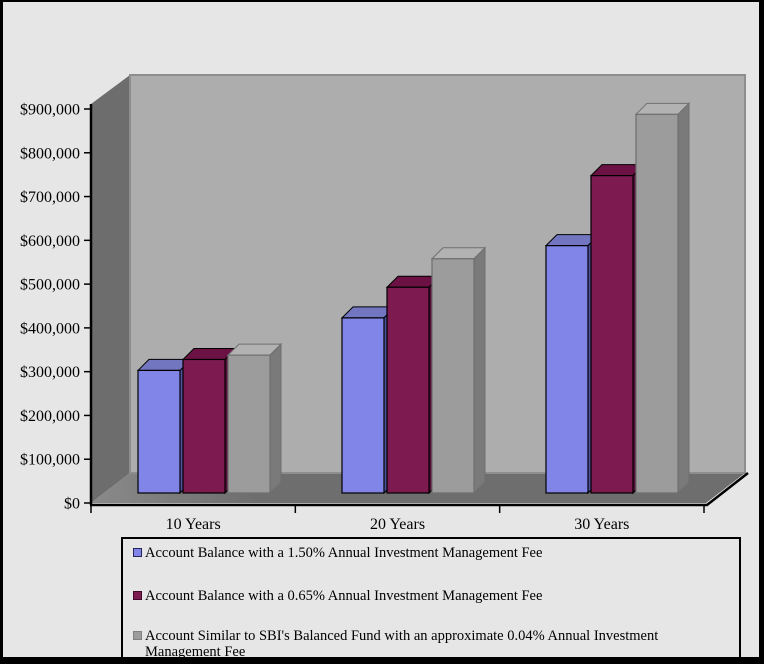 Image resolution: width=764 pixels, height=664 pixels. Describe the element at coordinates (50, 372) in the screenshot. I see `y-tick-label: $300,000` at that location.